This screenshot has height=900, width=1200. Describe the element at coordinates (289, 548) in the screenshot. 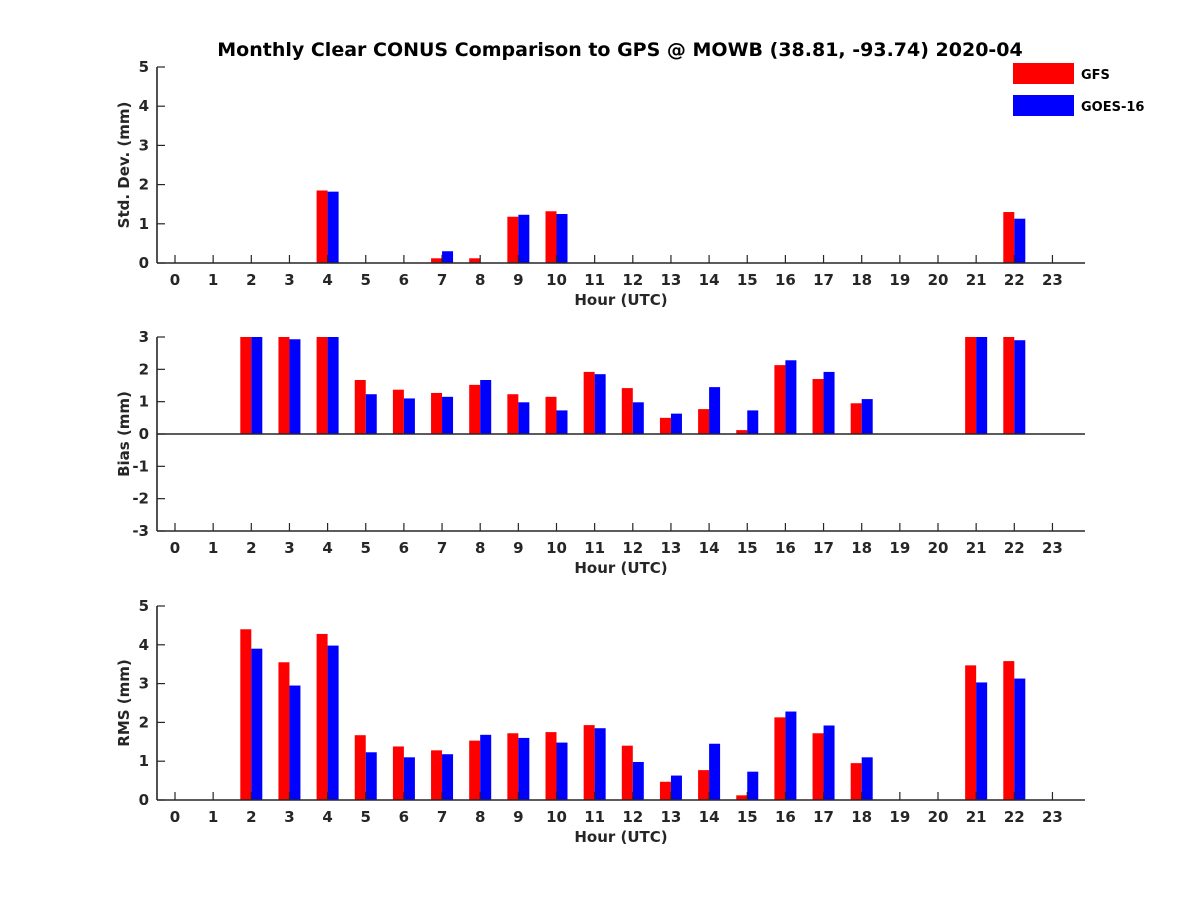

I see `x-tick-label-bias-3: 3` at that location.